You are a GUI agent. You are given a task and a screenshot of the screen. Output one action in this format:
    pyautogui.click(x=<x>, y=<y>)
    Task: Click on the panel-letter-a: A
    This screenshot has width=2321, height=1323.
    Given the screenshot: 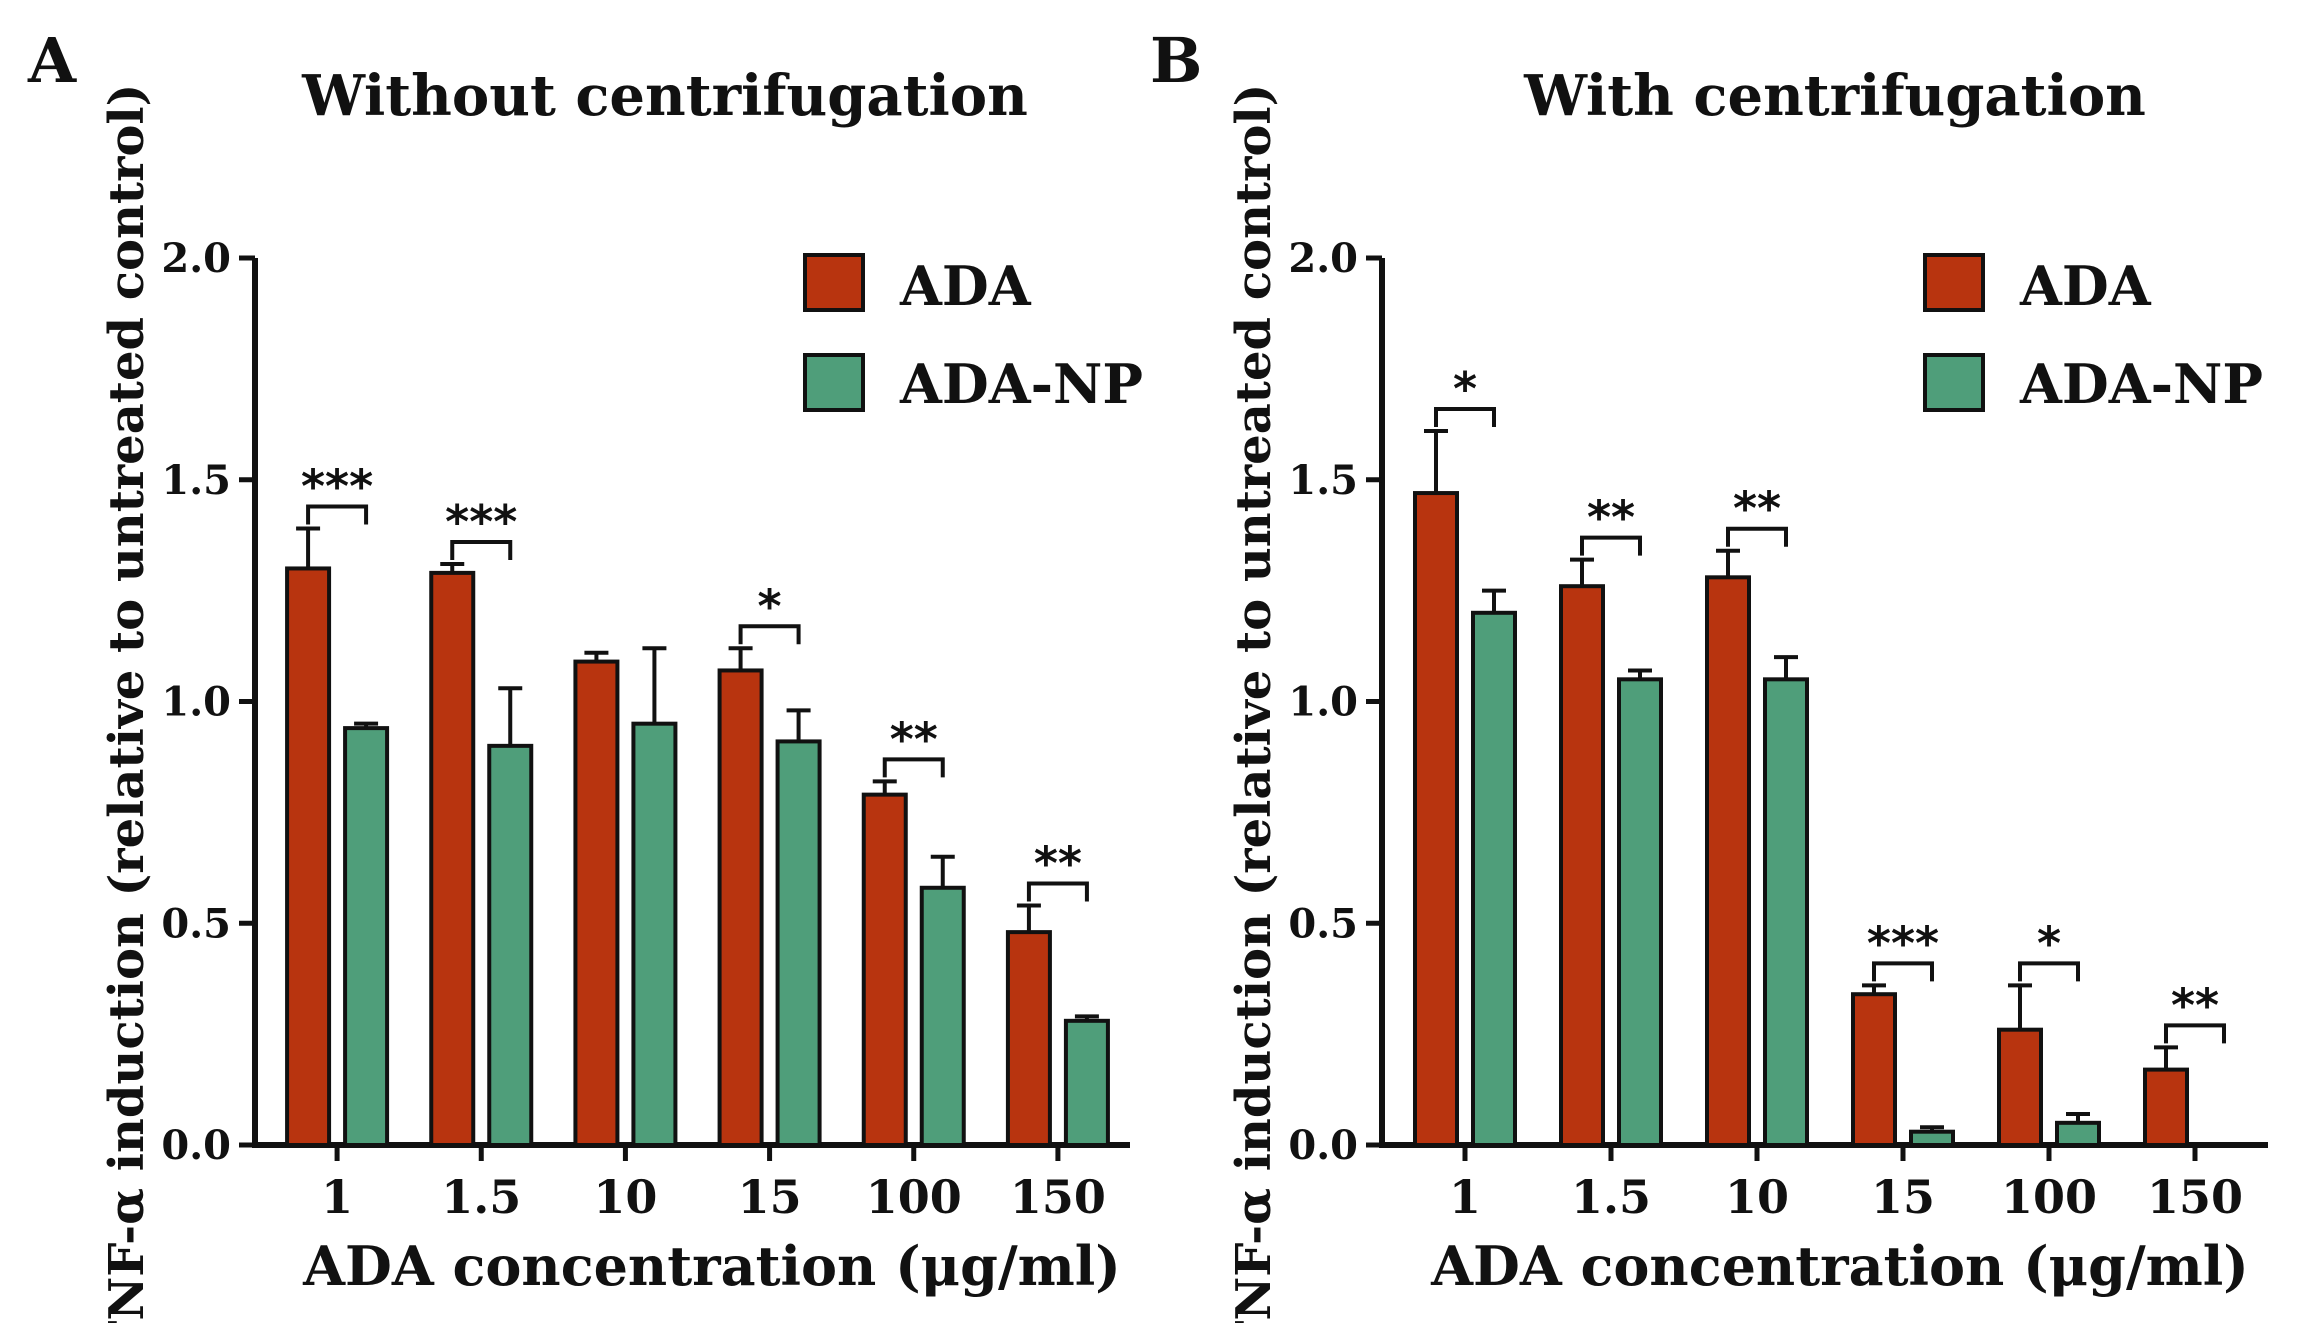 What is the action you would take?
    pyautogui.click(x=52, y=60)
    